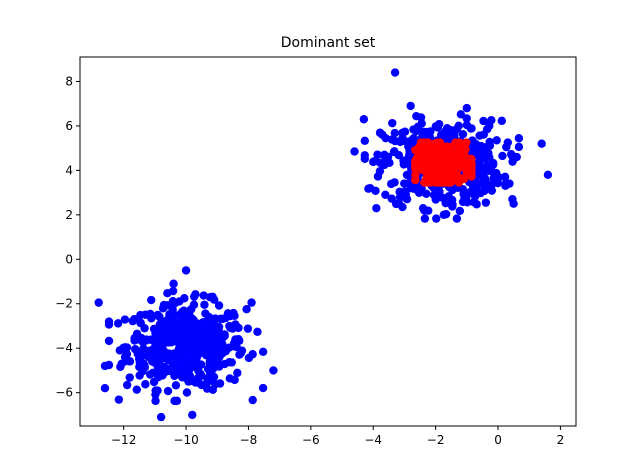  Describe the element at coordinates (436, 440) in the screenshot. I see `x-tick-label: −2` at that location.